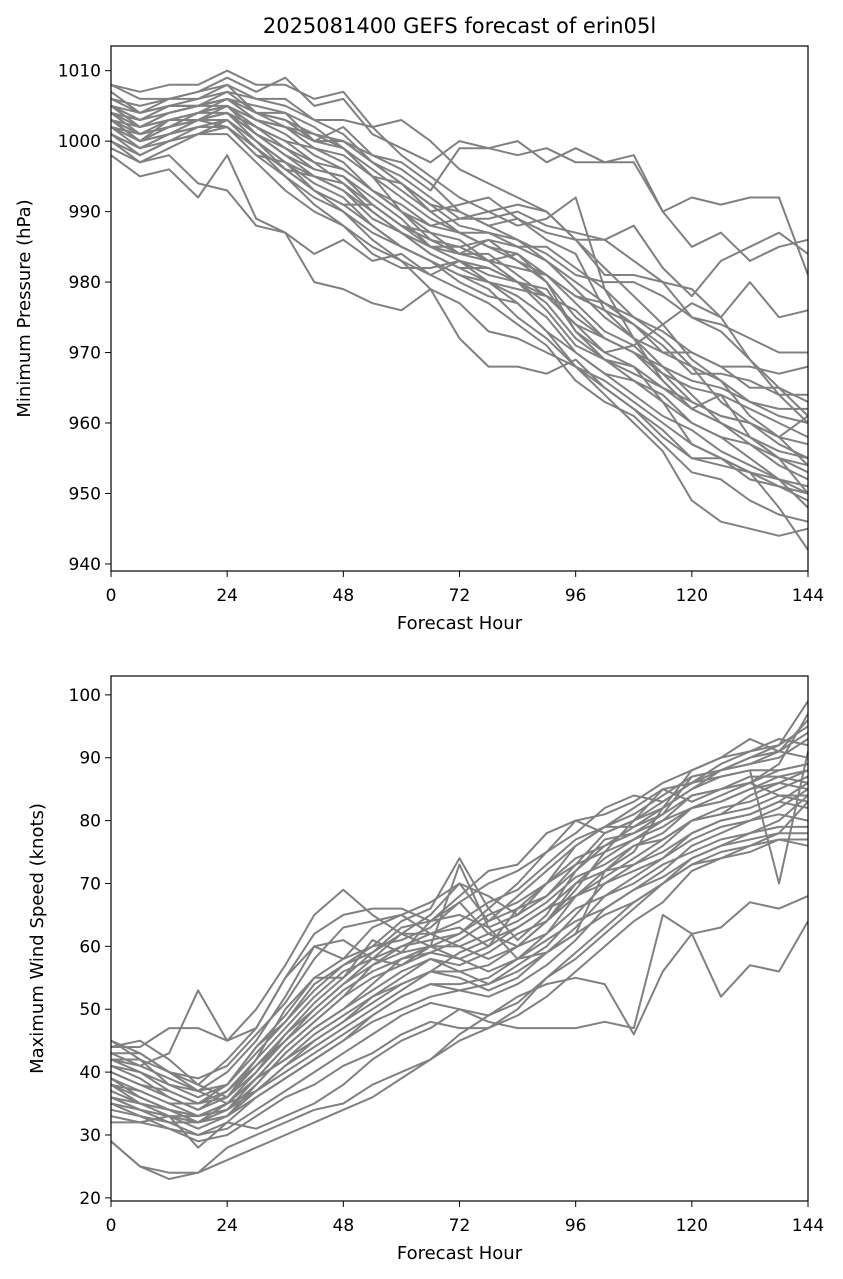 This screenshot has height=1279, width=843. Describe the element at coordinates (24, 308) in the screenshot. I see `pressure-y-axis-label: Minimum Pressure (hPa)` at that location.